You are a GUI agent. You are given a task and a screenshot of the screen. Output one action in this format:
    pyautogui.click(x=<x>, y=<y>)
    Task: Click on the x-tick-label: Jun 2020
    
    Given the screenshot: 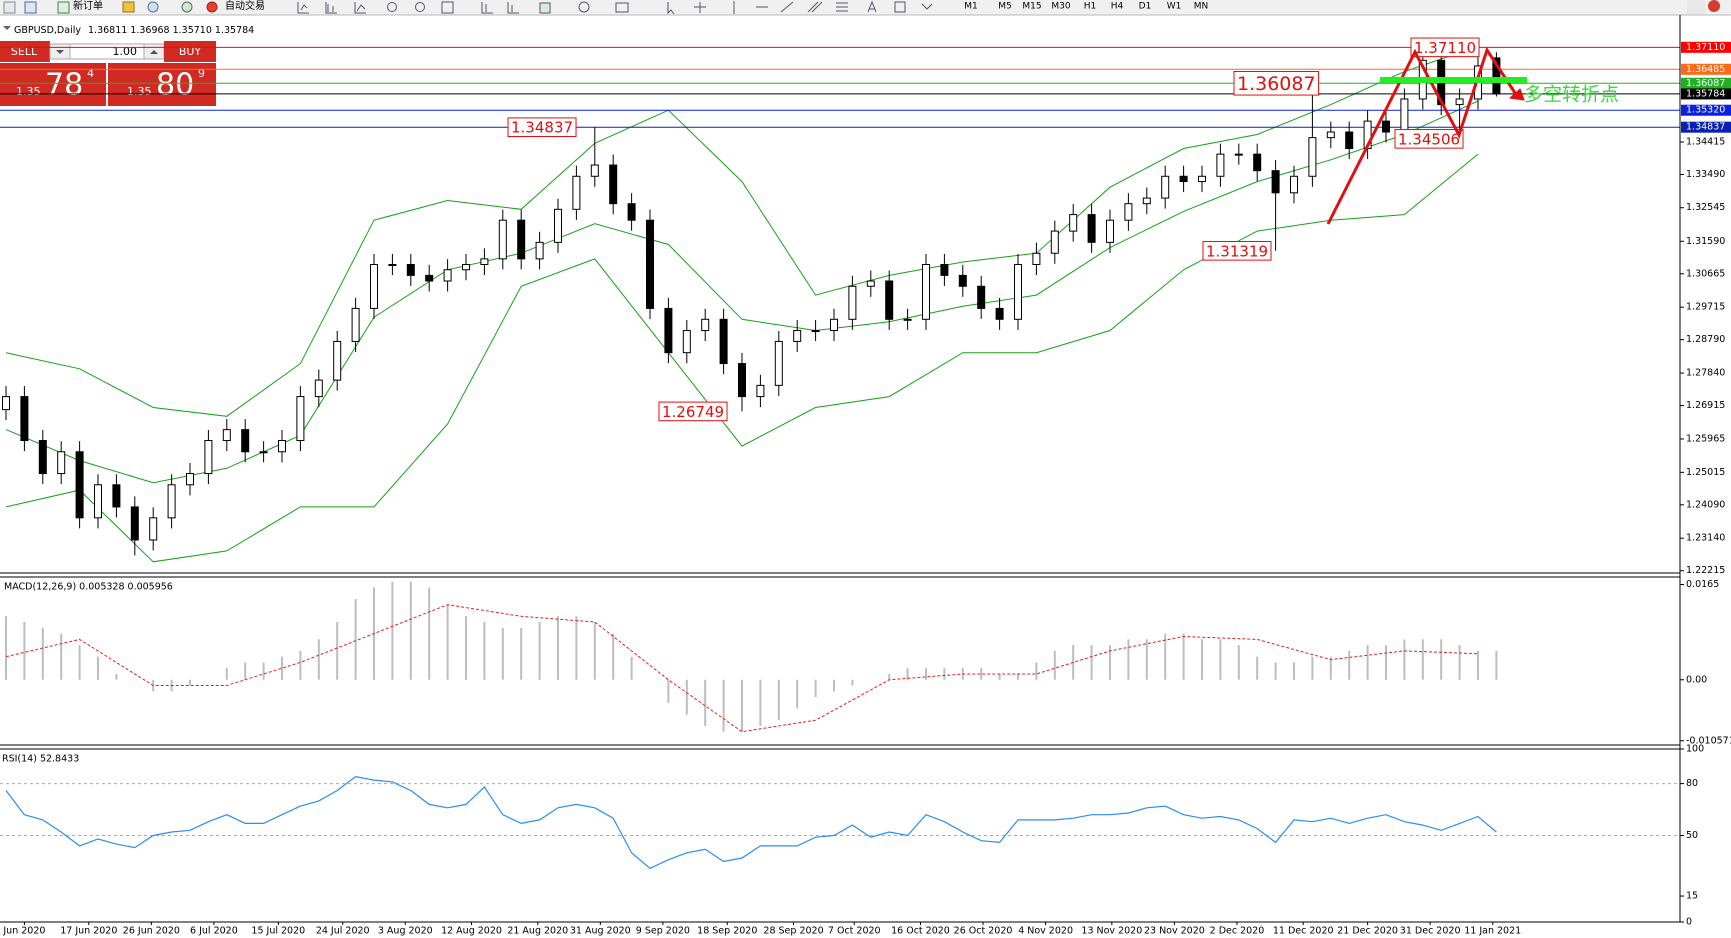 What is the action you would take?
    pyautogui.click(x=23, y=931)
    